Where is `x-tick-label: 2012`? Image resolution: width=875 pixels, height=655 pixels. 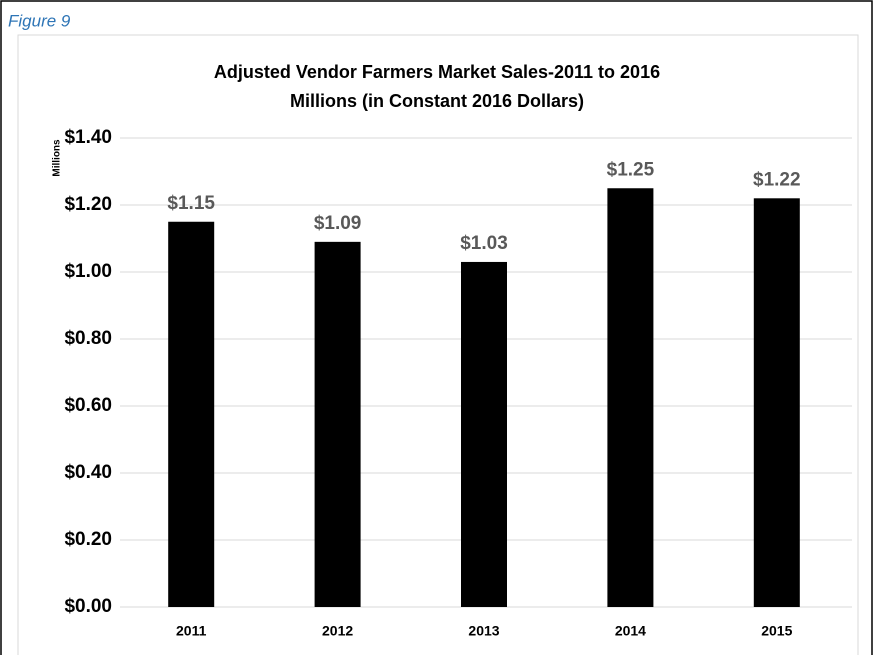
x-tick-label: 2012 is located at coordinates (337, 631).